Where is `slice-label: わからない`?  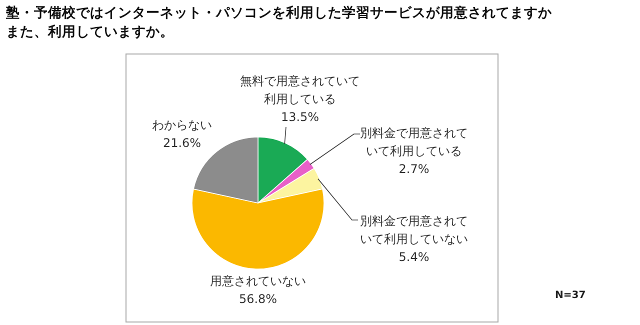 slice-label: わからない is located at coordinates (182, 125).